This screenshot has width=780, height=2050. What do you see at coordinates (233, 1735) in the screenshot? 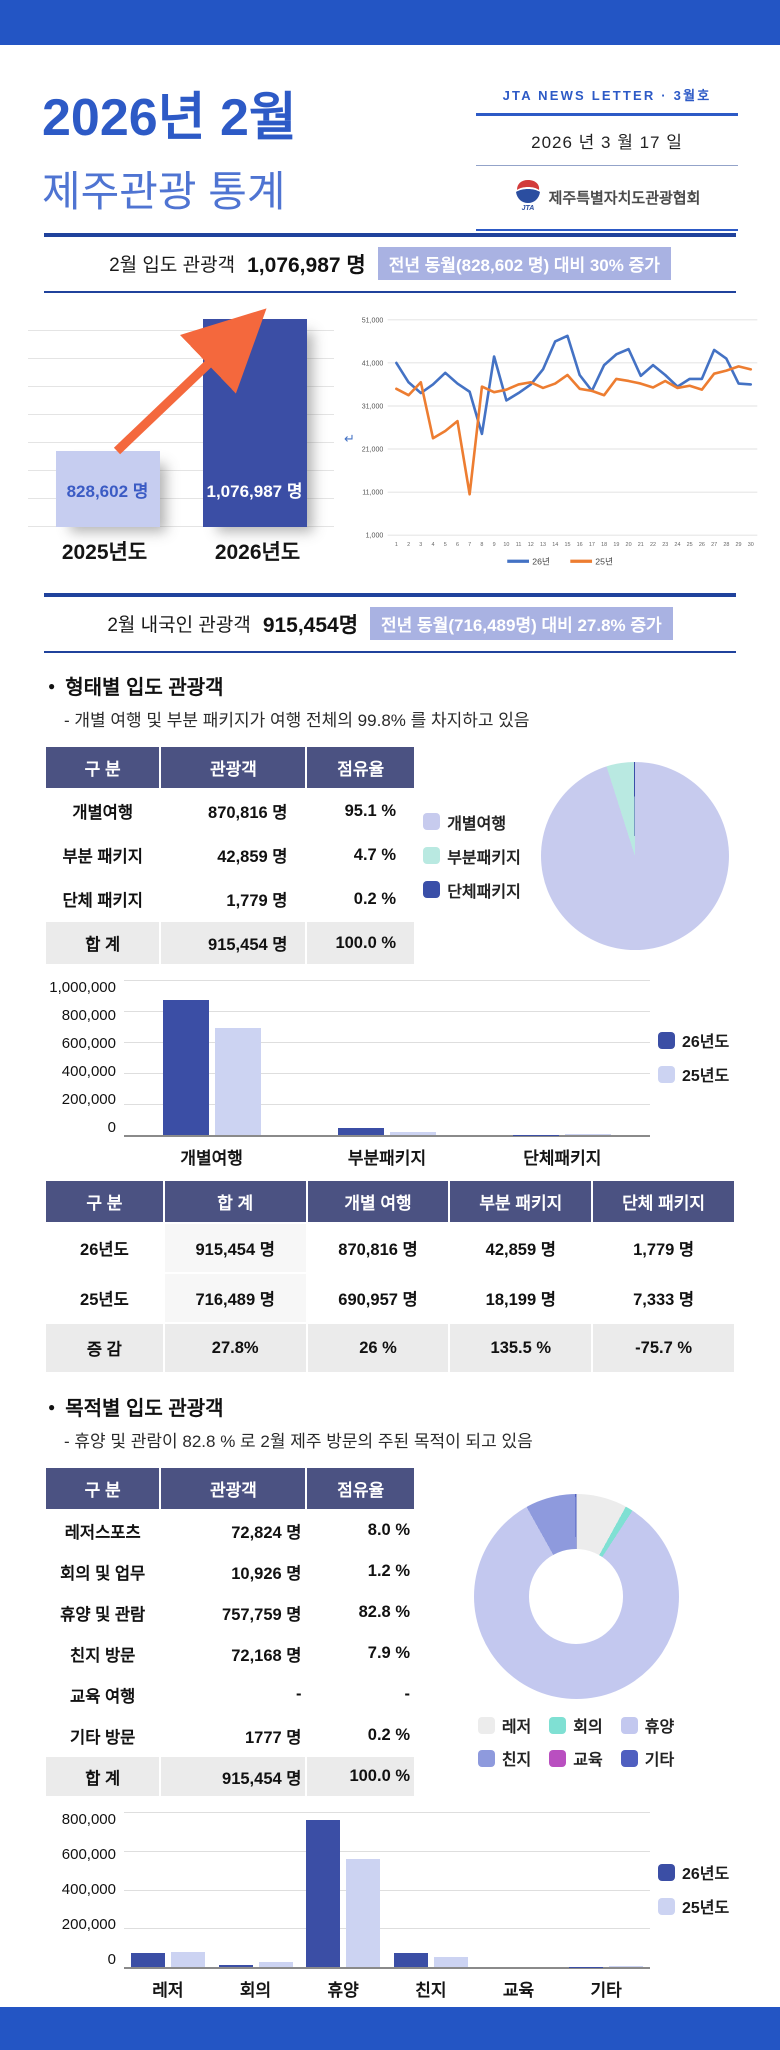
I see `table-cell: 1777 명` at bounding box center [233, 1735].